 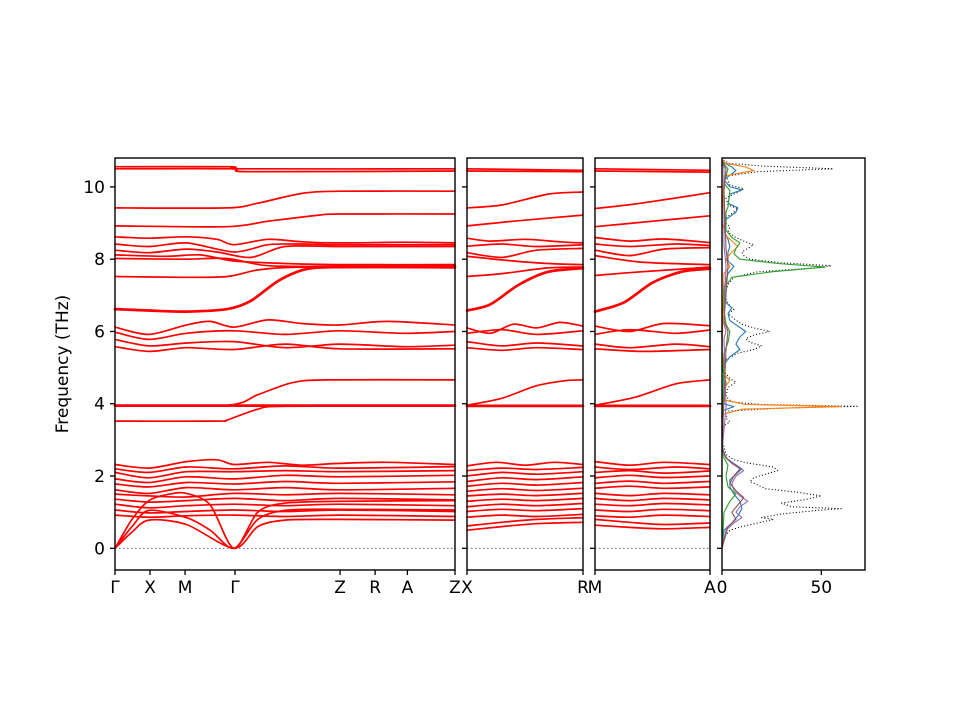 I want to click on x-tick-label-Γ: Γ, so click(x=235, y=588).